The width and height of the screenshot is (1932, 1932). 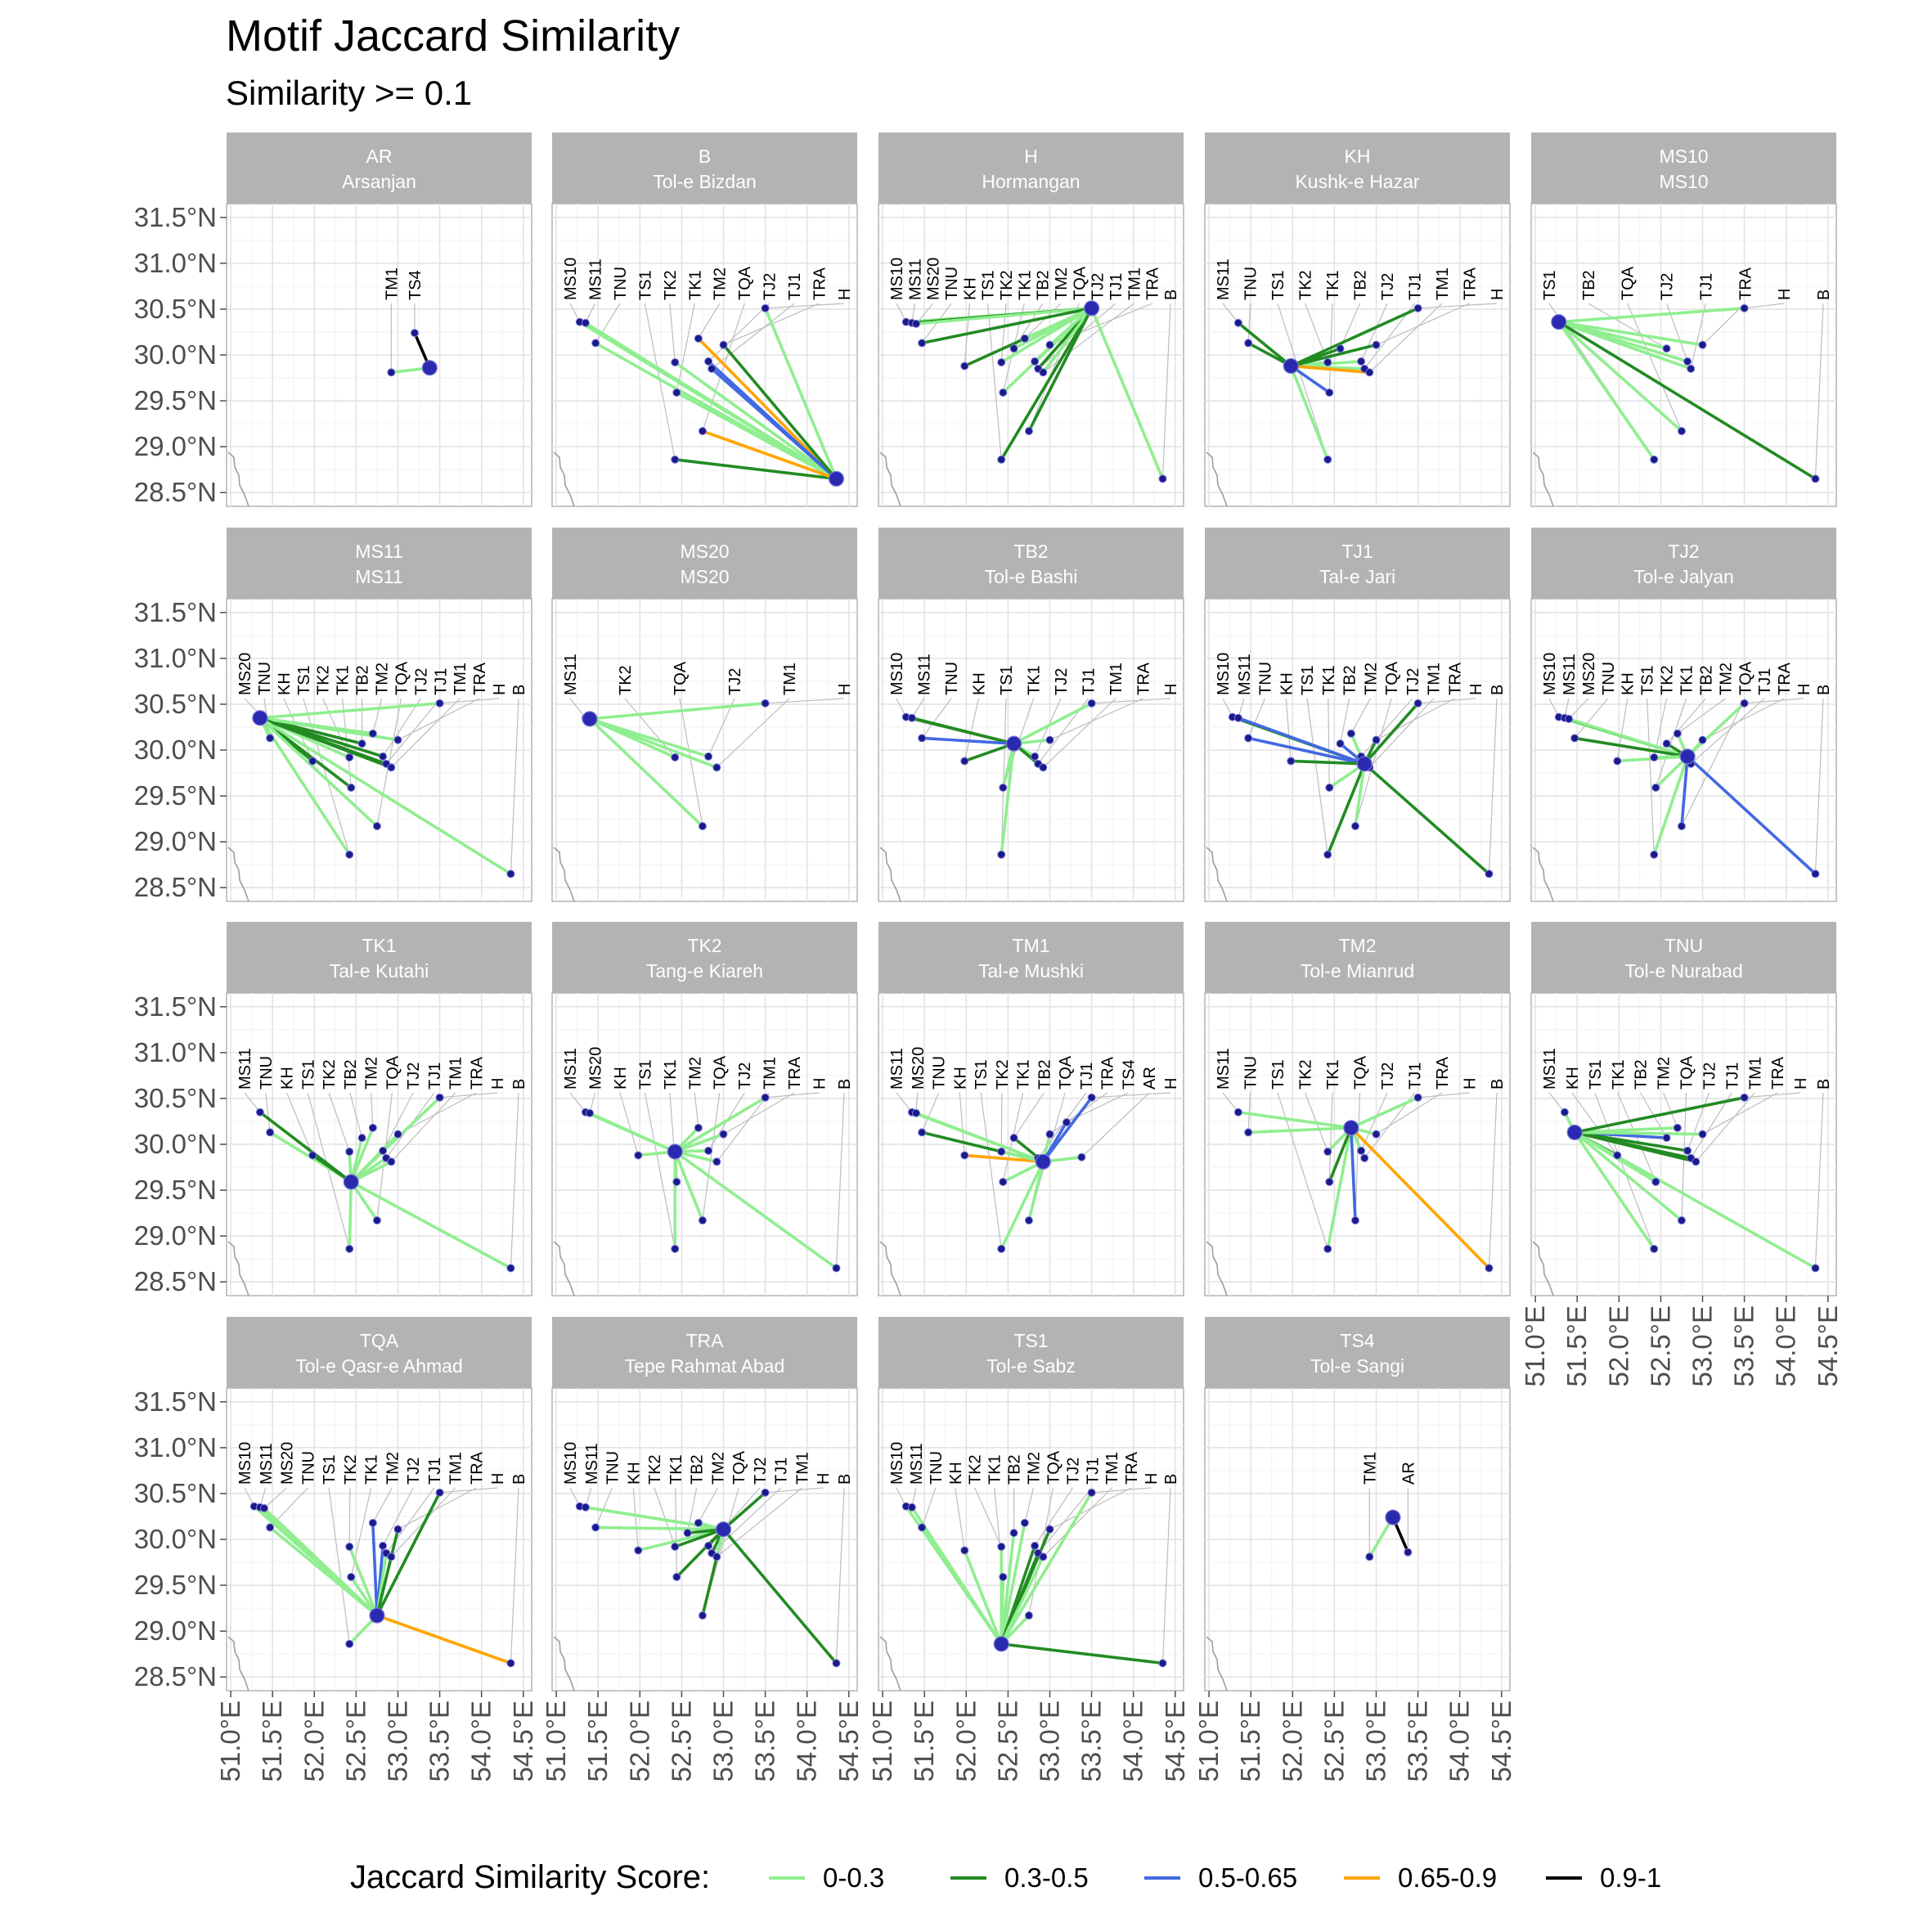 I want to click on x-tick-label: 54.0°E, so click(x=1133, y=1741).